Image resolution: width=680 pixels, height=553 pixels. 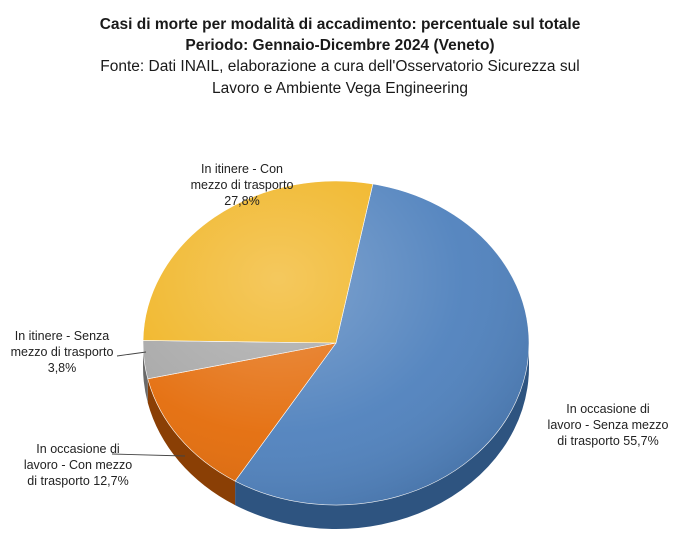 I want to click on slice-label-0-line-1: lavoro - Senza mezzo, so click(x=608, y=425).